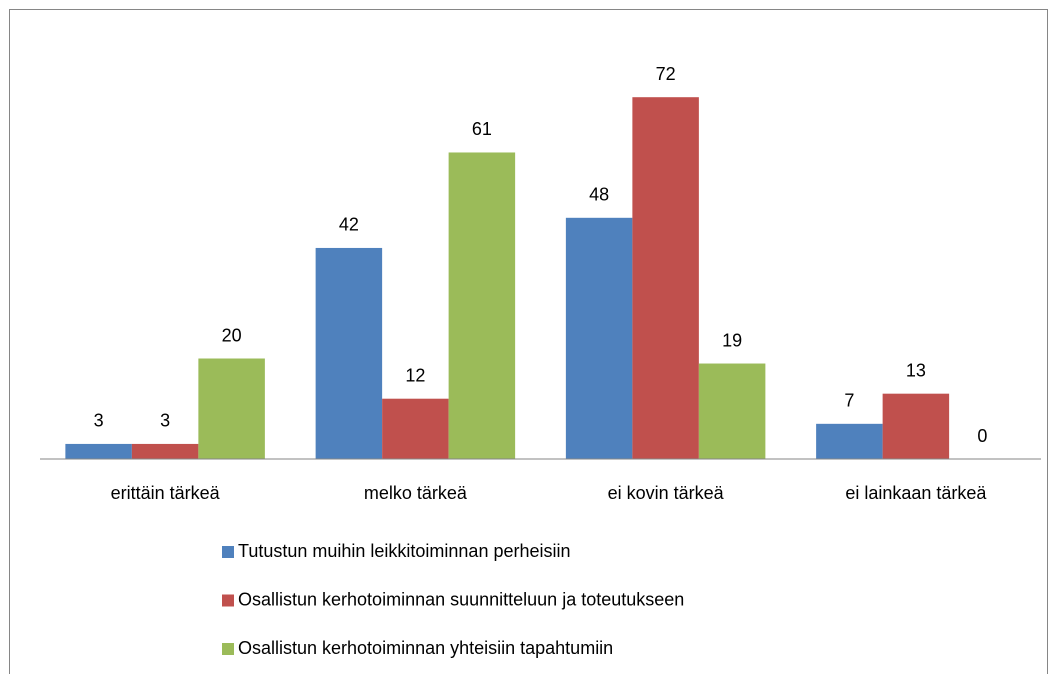 Image resolution: width=1057 pixels, height=674 pixels. Describe the element at coordinates (849, 401) in the screenshot. I see `data-label: 7` at that location.